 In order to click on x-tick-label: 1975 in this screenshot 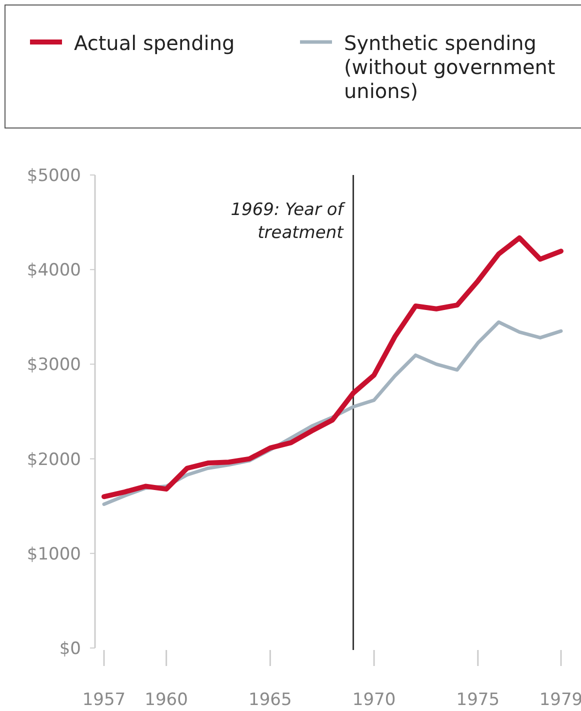, I will do `click(478, 700)`.